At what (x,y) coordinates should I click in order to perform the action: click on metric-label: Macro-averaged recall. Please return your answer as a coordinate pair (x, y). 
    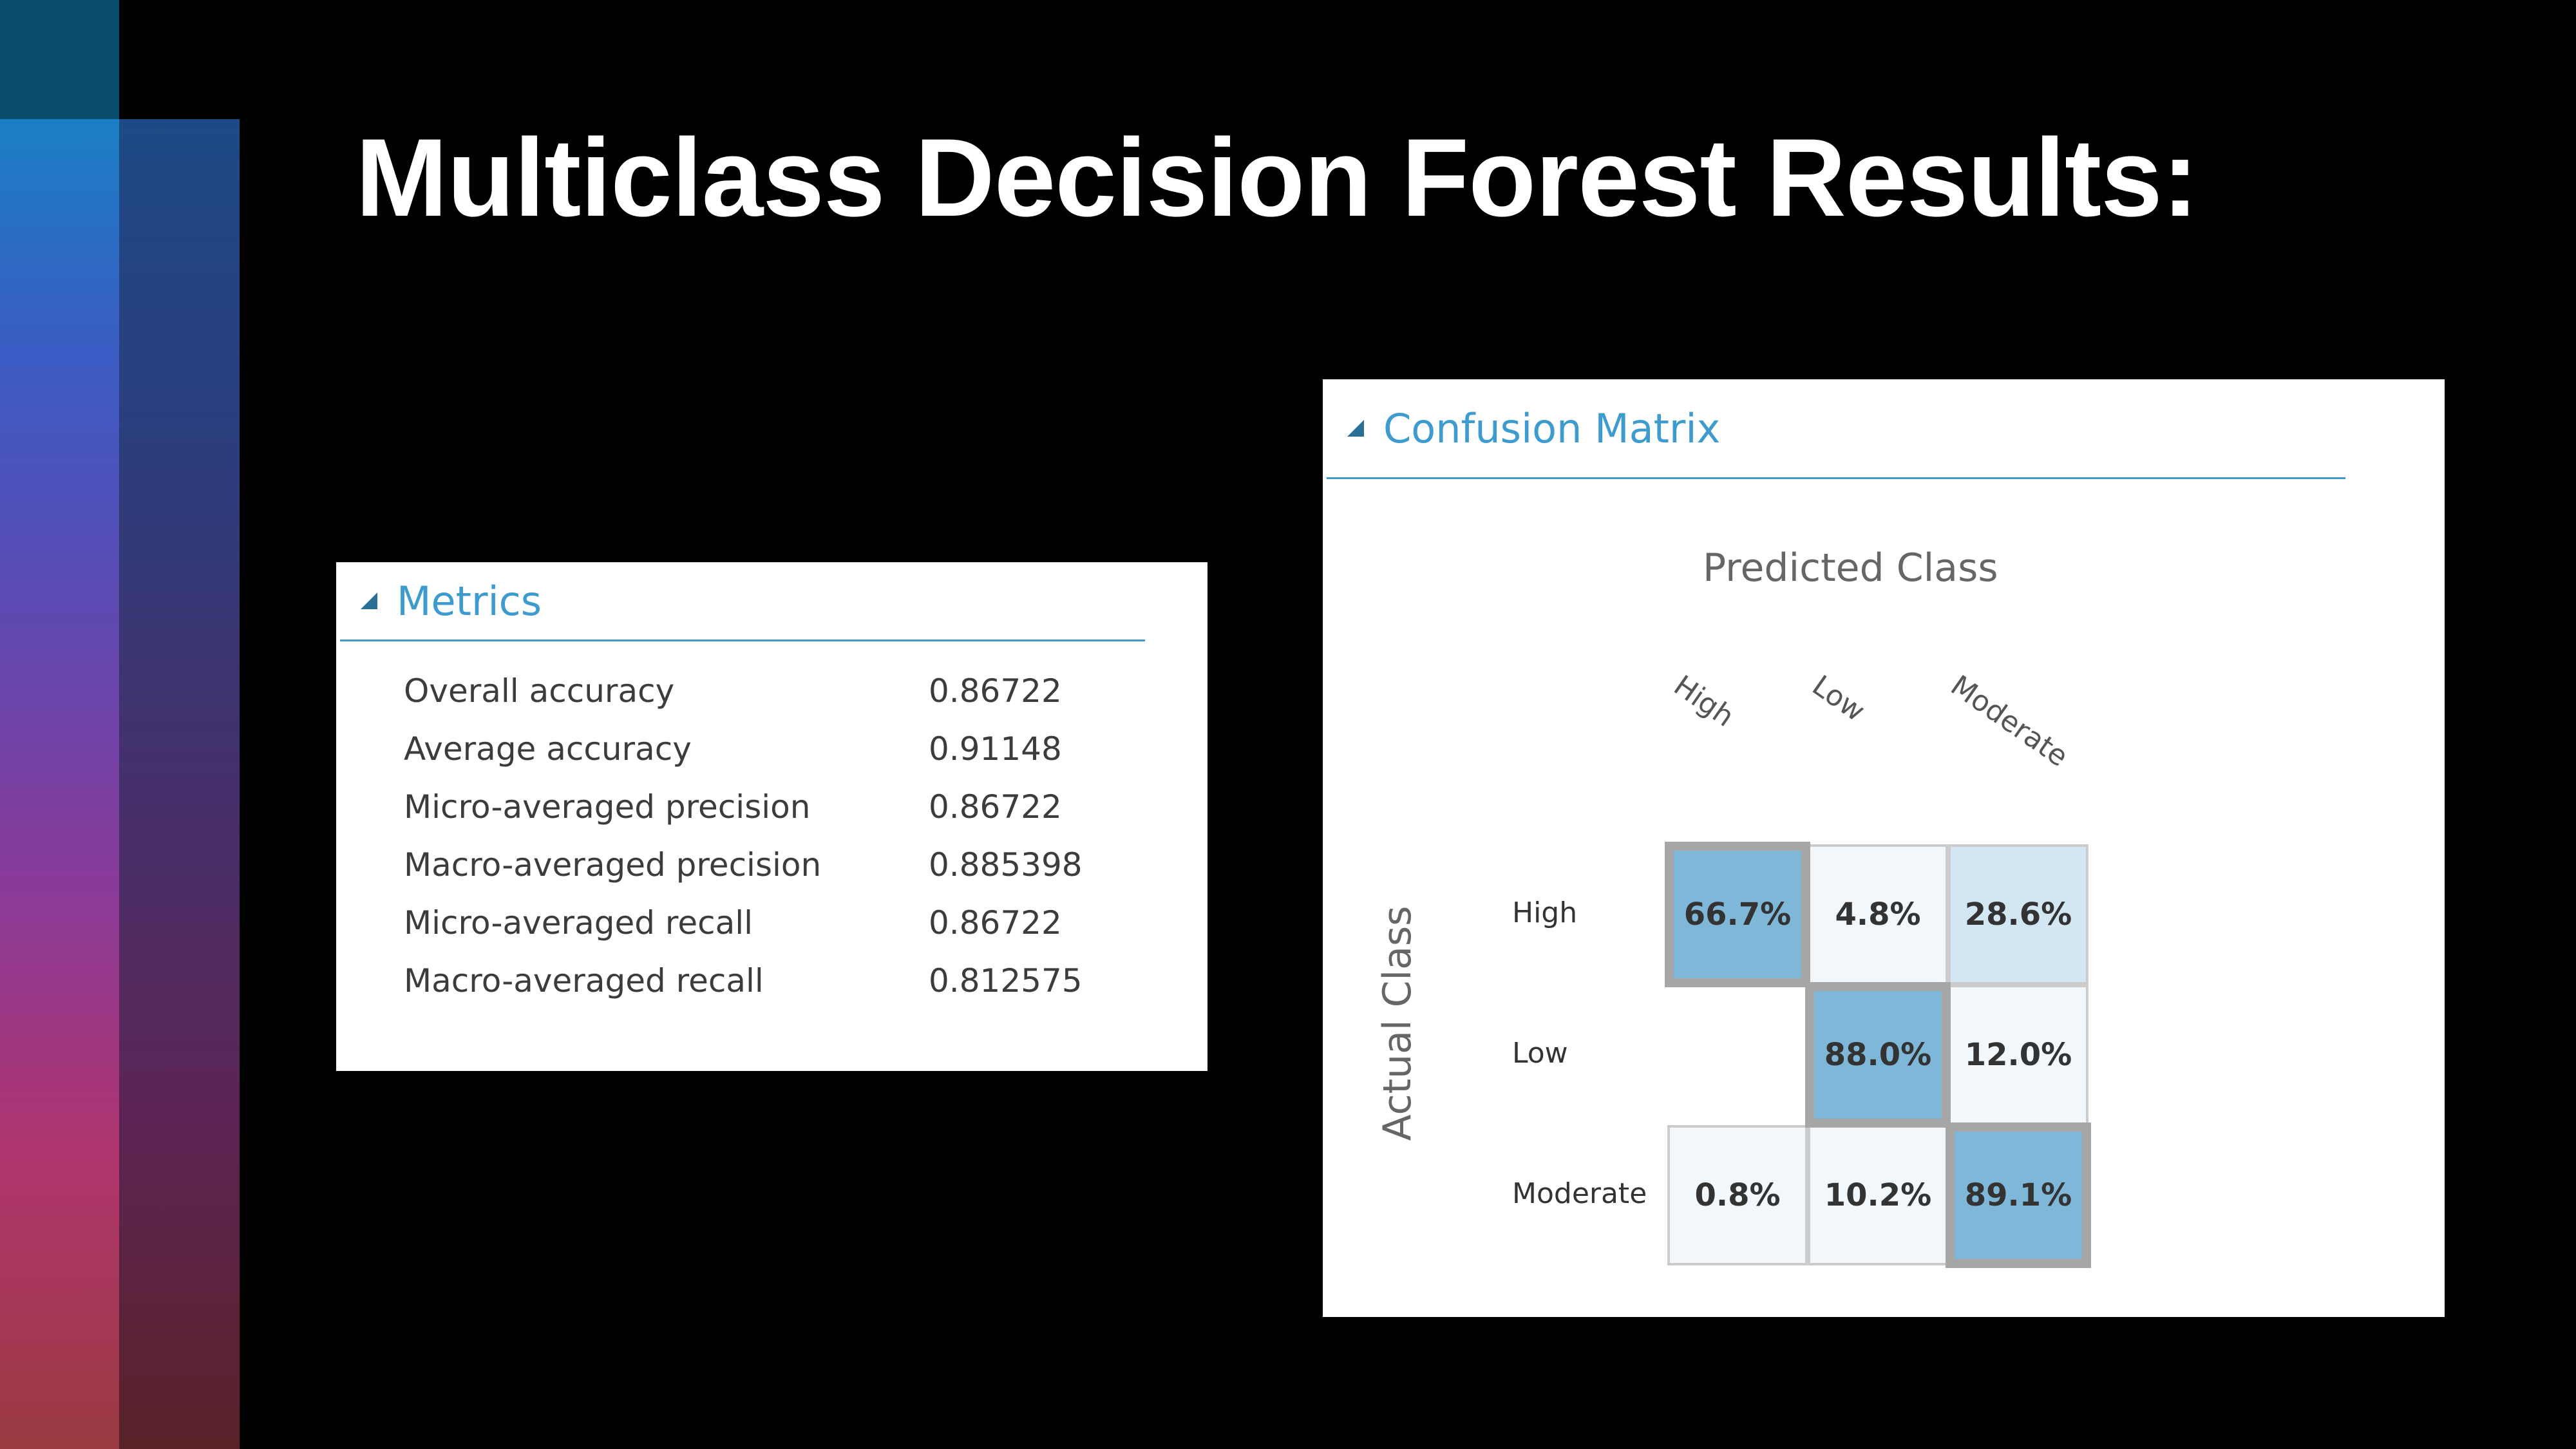
    Looking at the image, I should click on (584, 980).